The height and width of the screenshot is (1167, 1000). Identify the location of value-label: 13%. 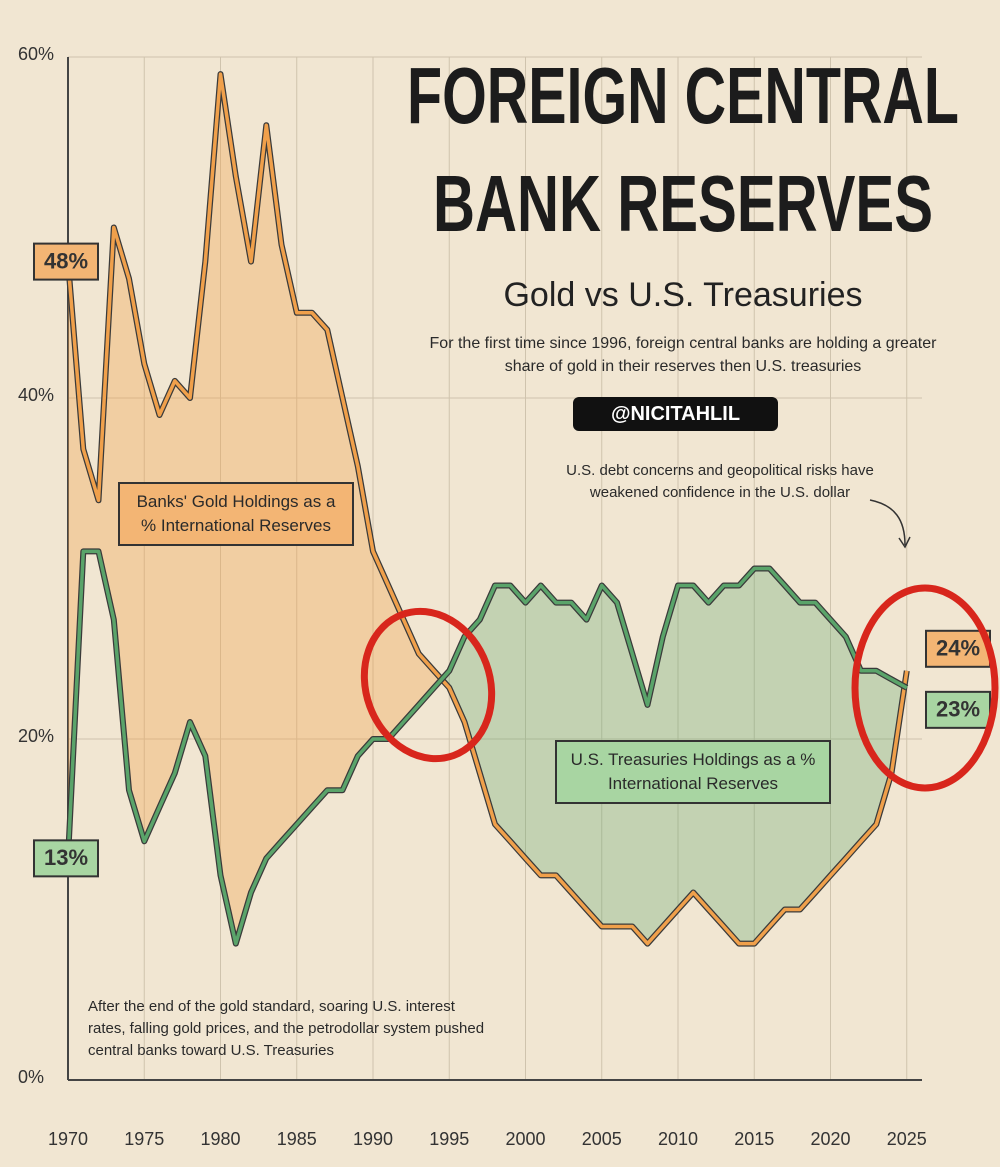
(66, 857).